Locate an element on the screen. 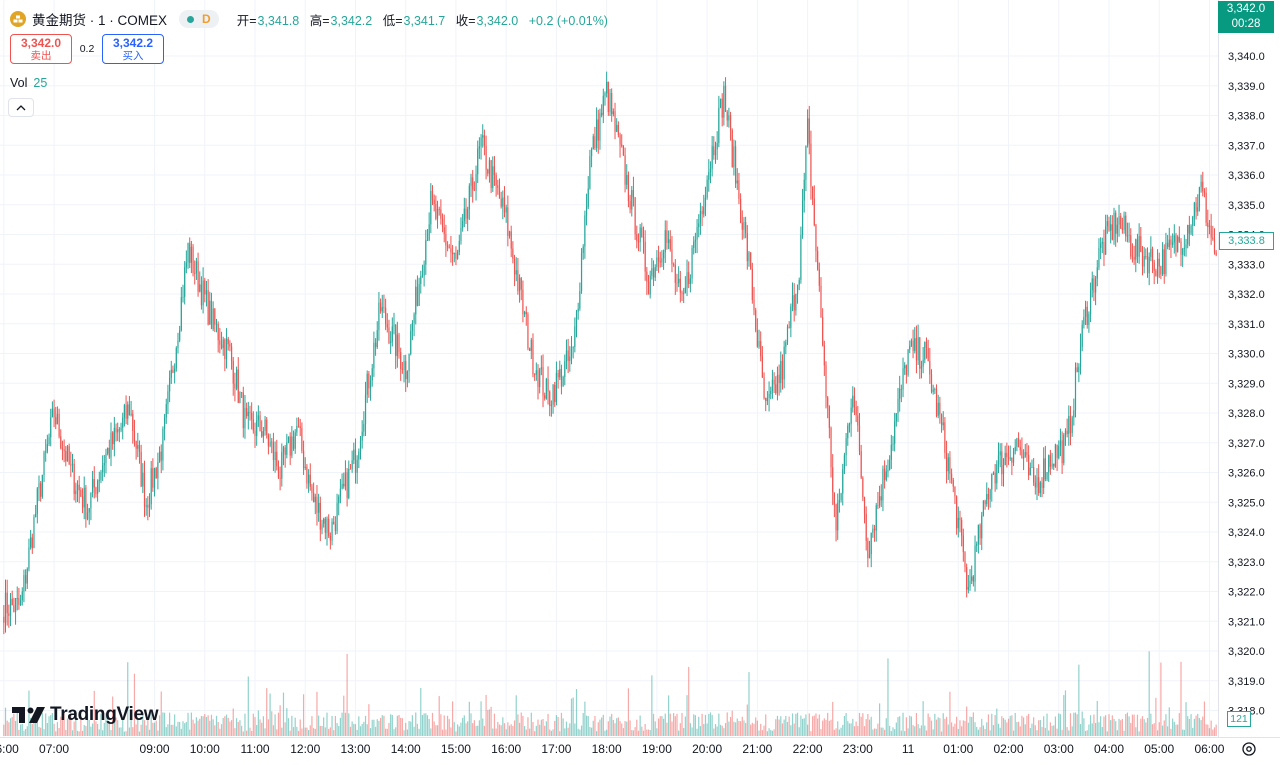  tradingview-logo: TradingView is located at coordinates (85, 715).